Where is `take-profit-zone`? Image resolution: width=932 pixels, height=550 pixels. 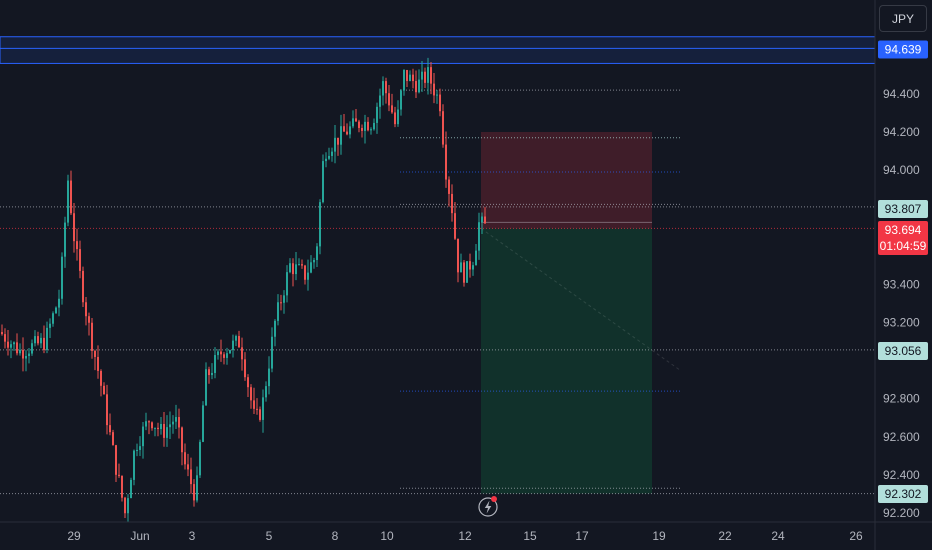
take-profit-zone is located at coordinates (566, 361).